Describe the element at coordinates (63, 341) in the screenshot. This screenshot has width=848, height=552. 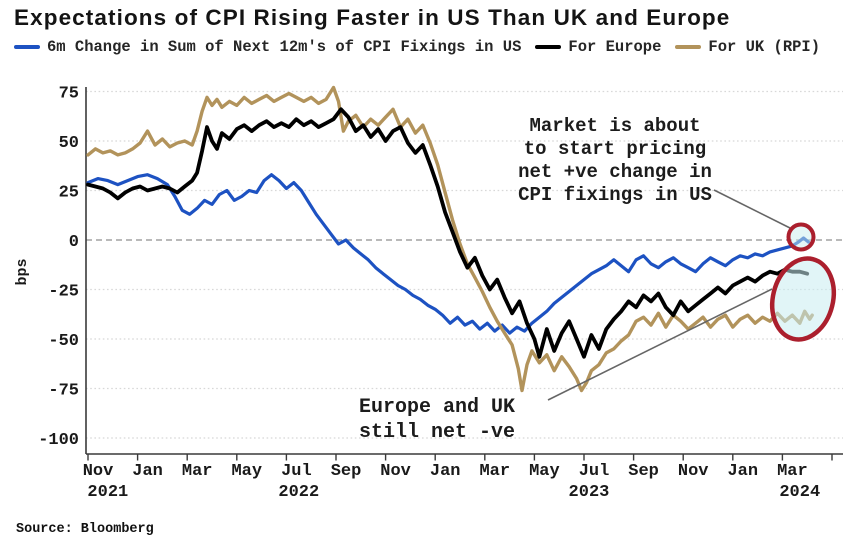
I see `y-tick-label: -50` at that location.